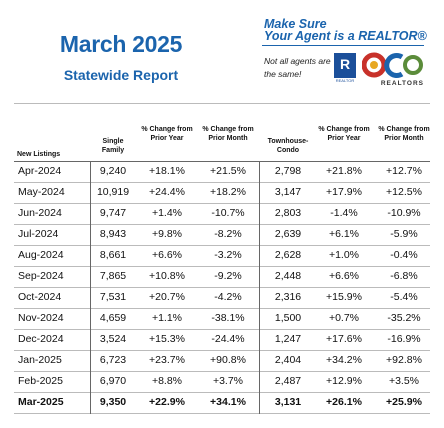 This screenshot has width=444, height=428. I want to click on row-townhouse-condo: 3,131, so click(288, 402).